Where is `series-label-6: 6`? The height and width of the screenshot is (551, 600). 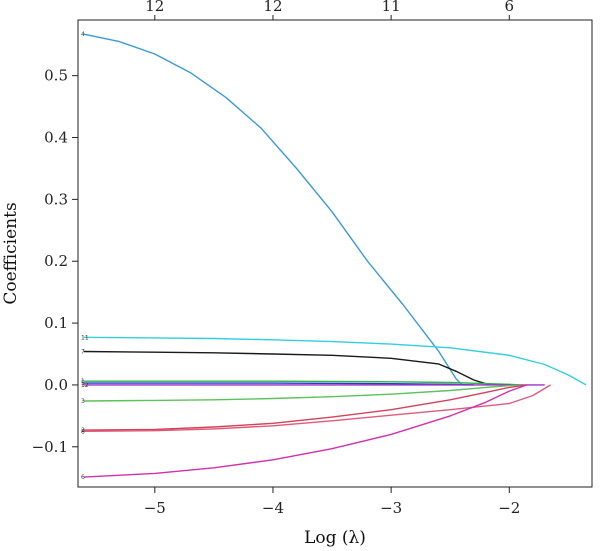
series-label-6: 6 is located at coordinates (83, 477).